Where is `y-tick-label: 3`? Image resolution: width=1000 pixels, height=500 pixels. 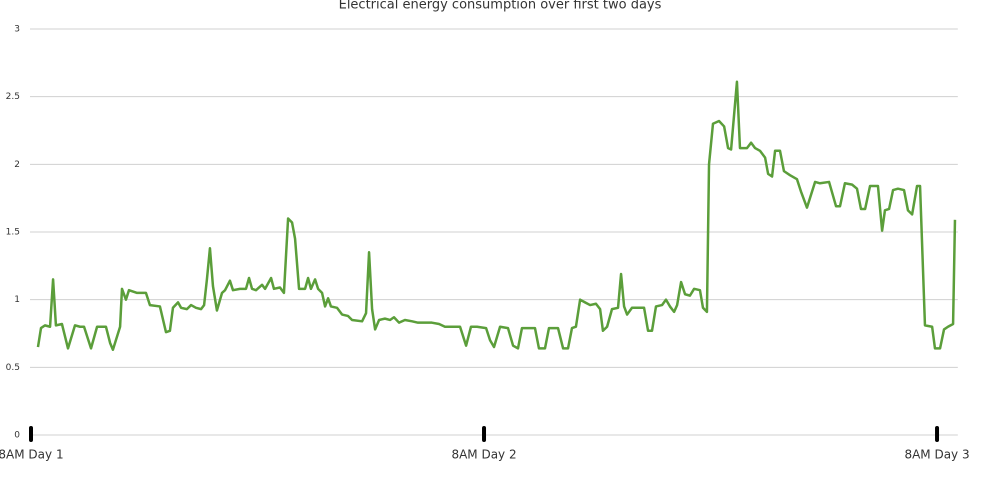
y-tick-label: 3 is located at coordinates (17, 30).